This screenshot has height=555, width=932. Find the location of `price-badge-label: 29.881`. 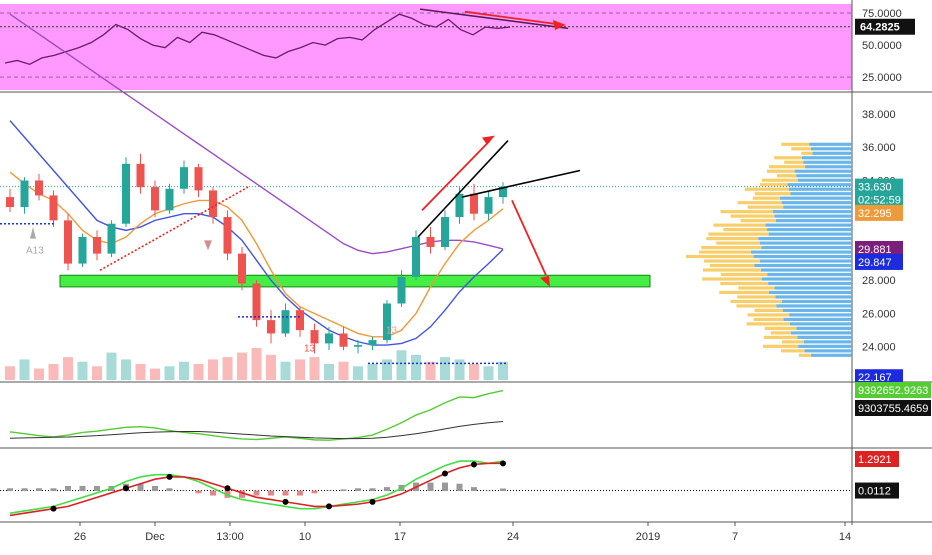

price-badge-label: 29.881 is located at coordinates (875, 250).